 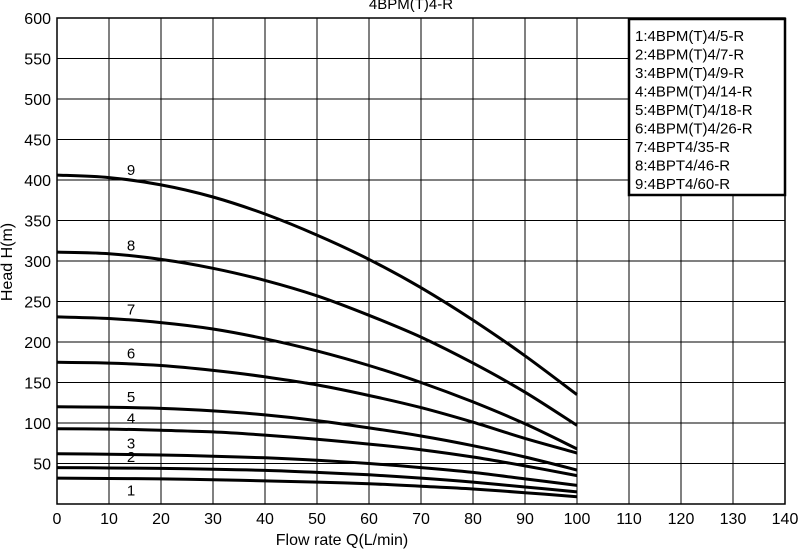 I want to click on y-tick-label: 100, so click(x=37, y=424).